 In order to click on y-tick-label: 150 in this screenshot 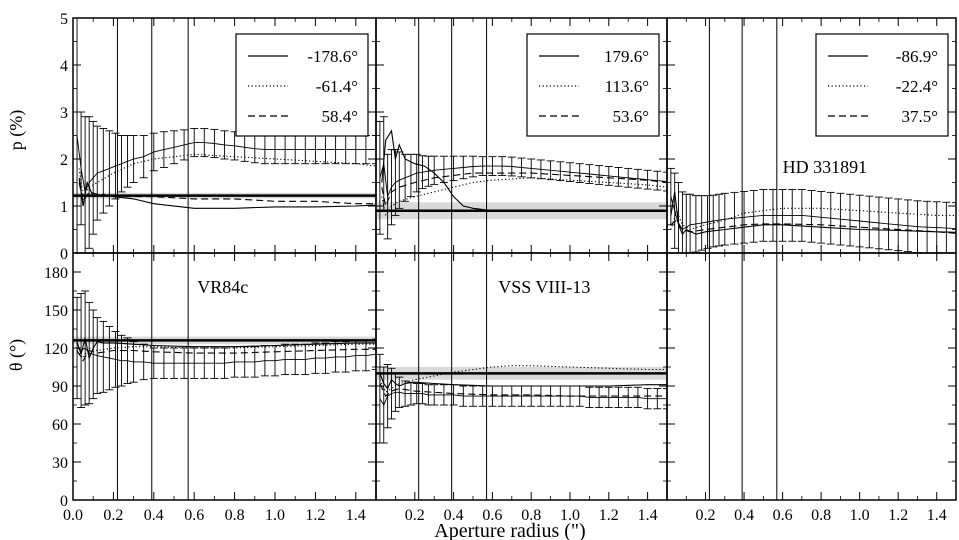, I will do `click(56, 311)`.